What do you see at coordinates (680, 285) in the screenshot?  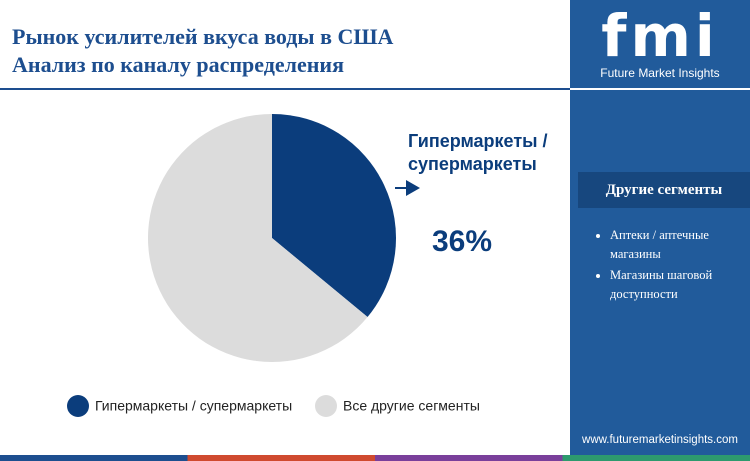 I see `sidebar-item: Магазины шаговой доступности` at bounding box center [680, 285].